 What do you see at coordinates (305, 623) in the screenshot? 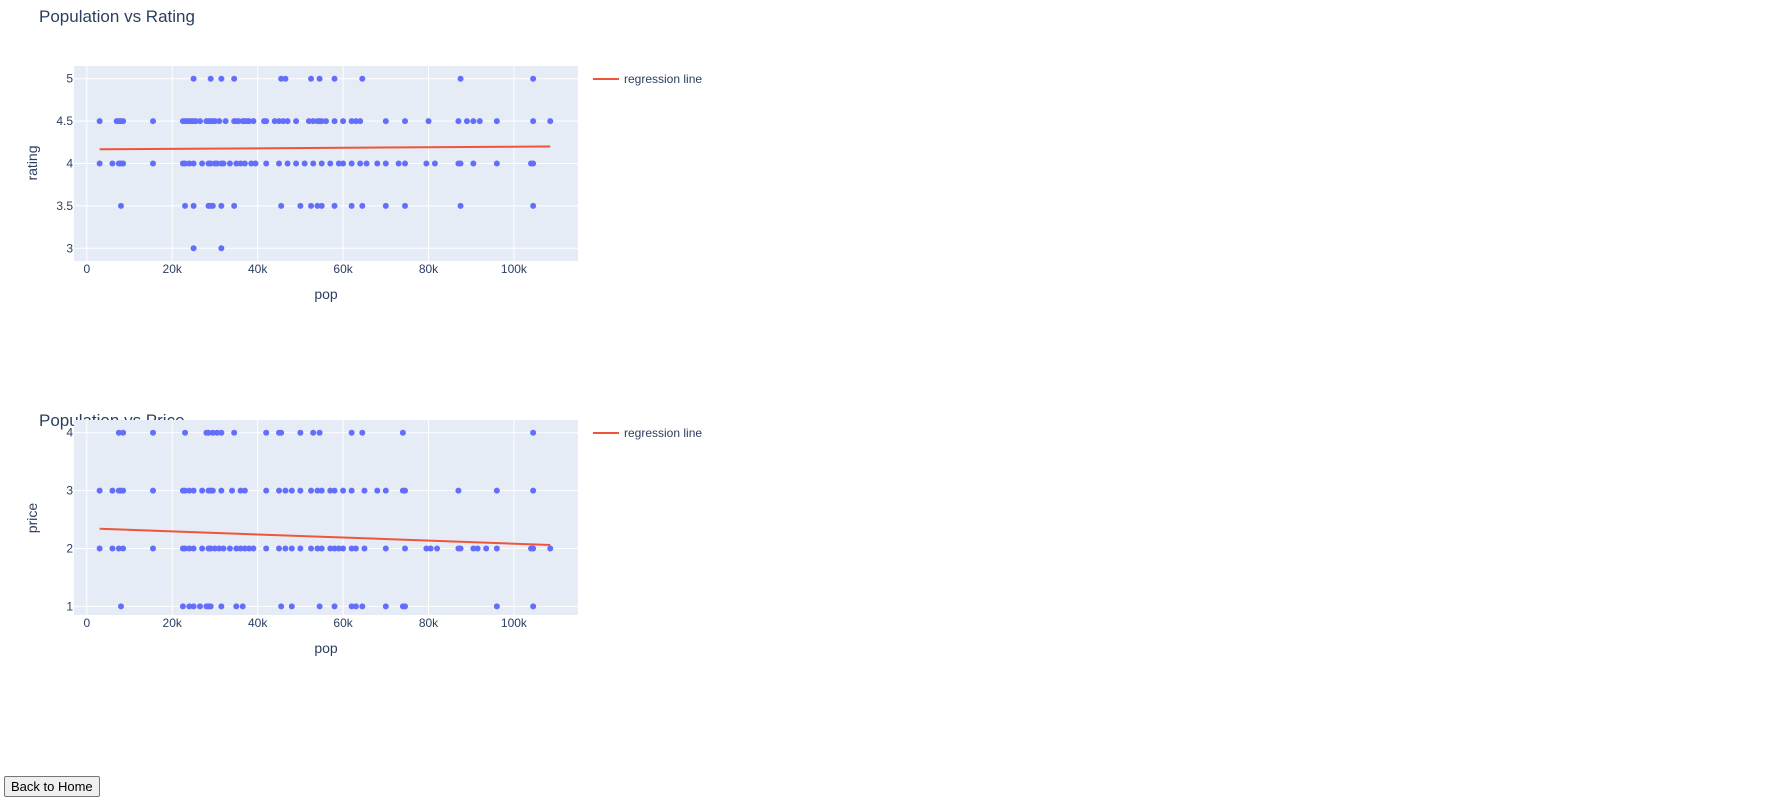
I see `x-axis-ticks: 0 20k 40k 60k 80k 100k` at bounding box center [305, 623].